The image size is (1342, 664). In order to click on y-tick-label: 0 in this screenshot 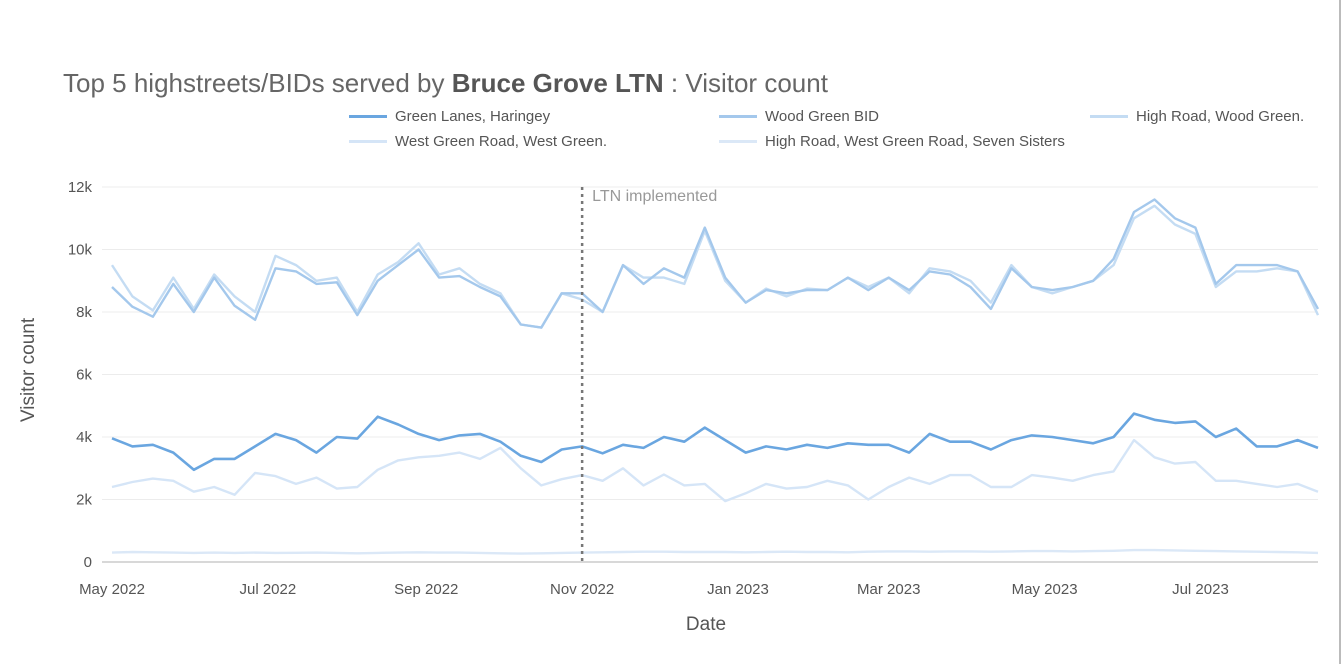, I will do `click(88, 562)`.